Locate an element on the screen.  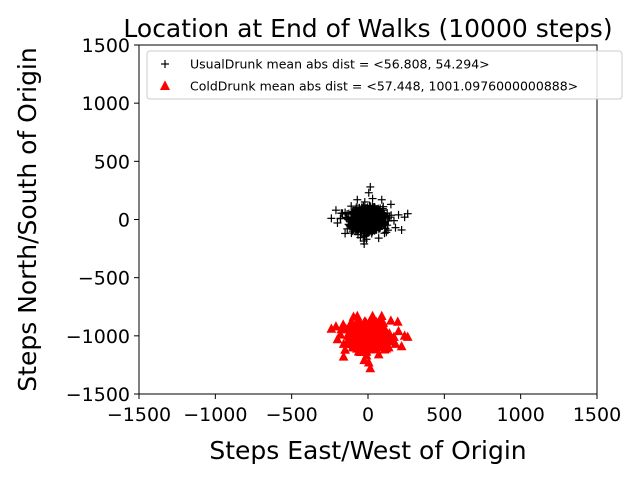
plot-area is located at coordinates (369, 277).